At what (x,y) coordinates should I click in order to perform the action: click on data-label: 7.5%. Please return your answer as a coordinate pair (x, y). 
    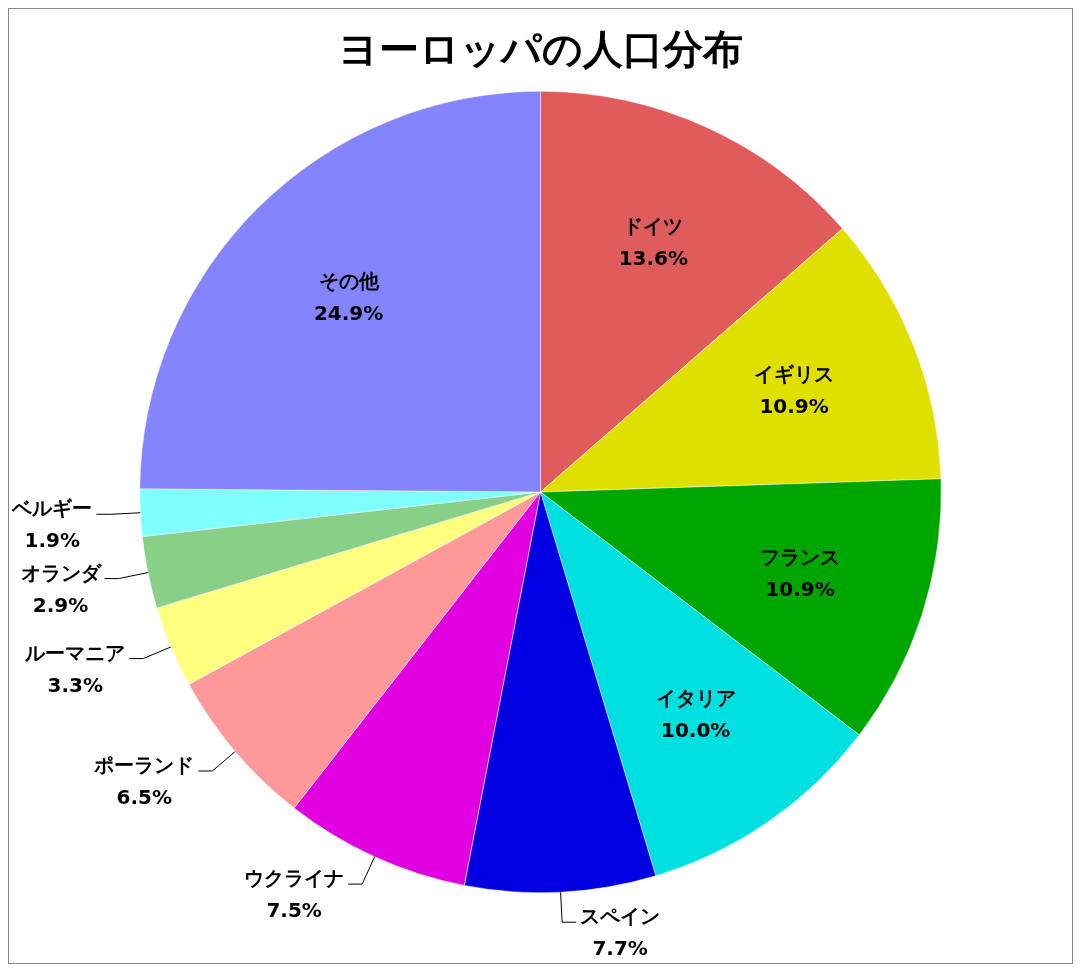
    Looking at the image, I should click on (294, 910).